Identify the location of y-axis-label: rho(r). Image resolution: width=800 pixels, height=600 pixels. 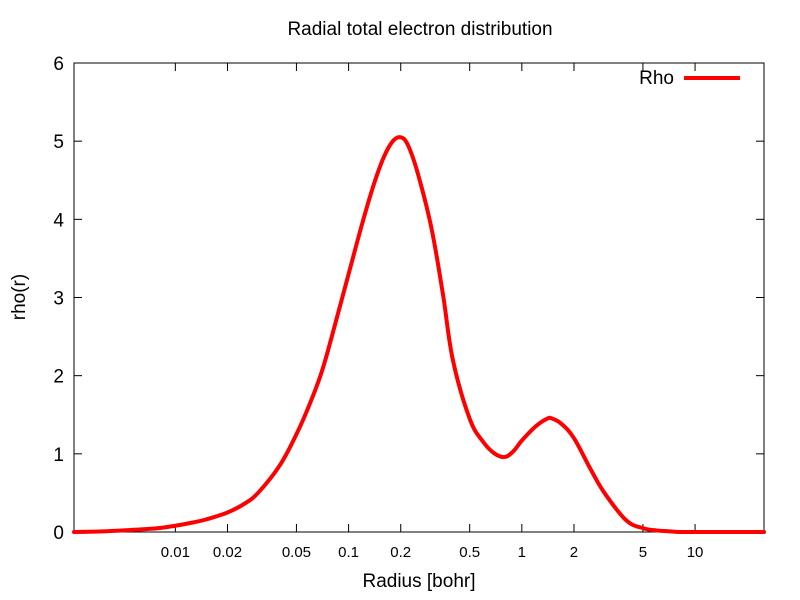
(19, 297).